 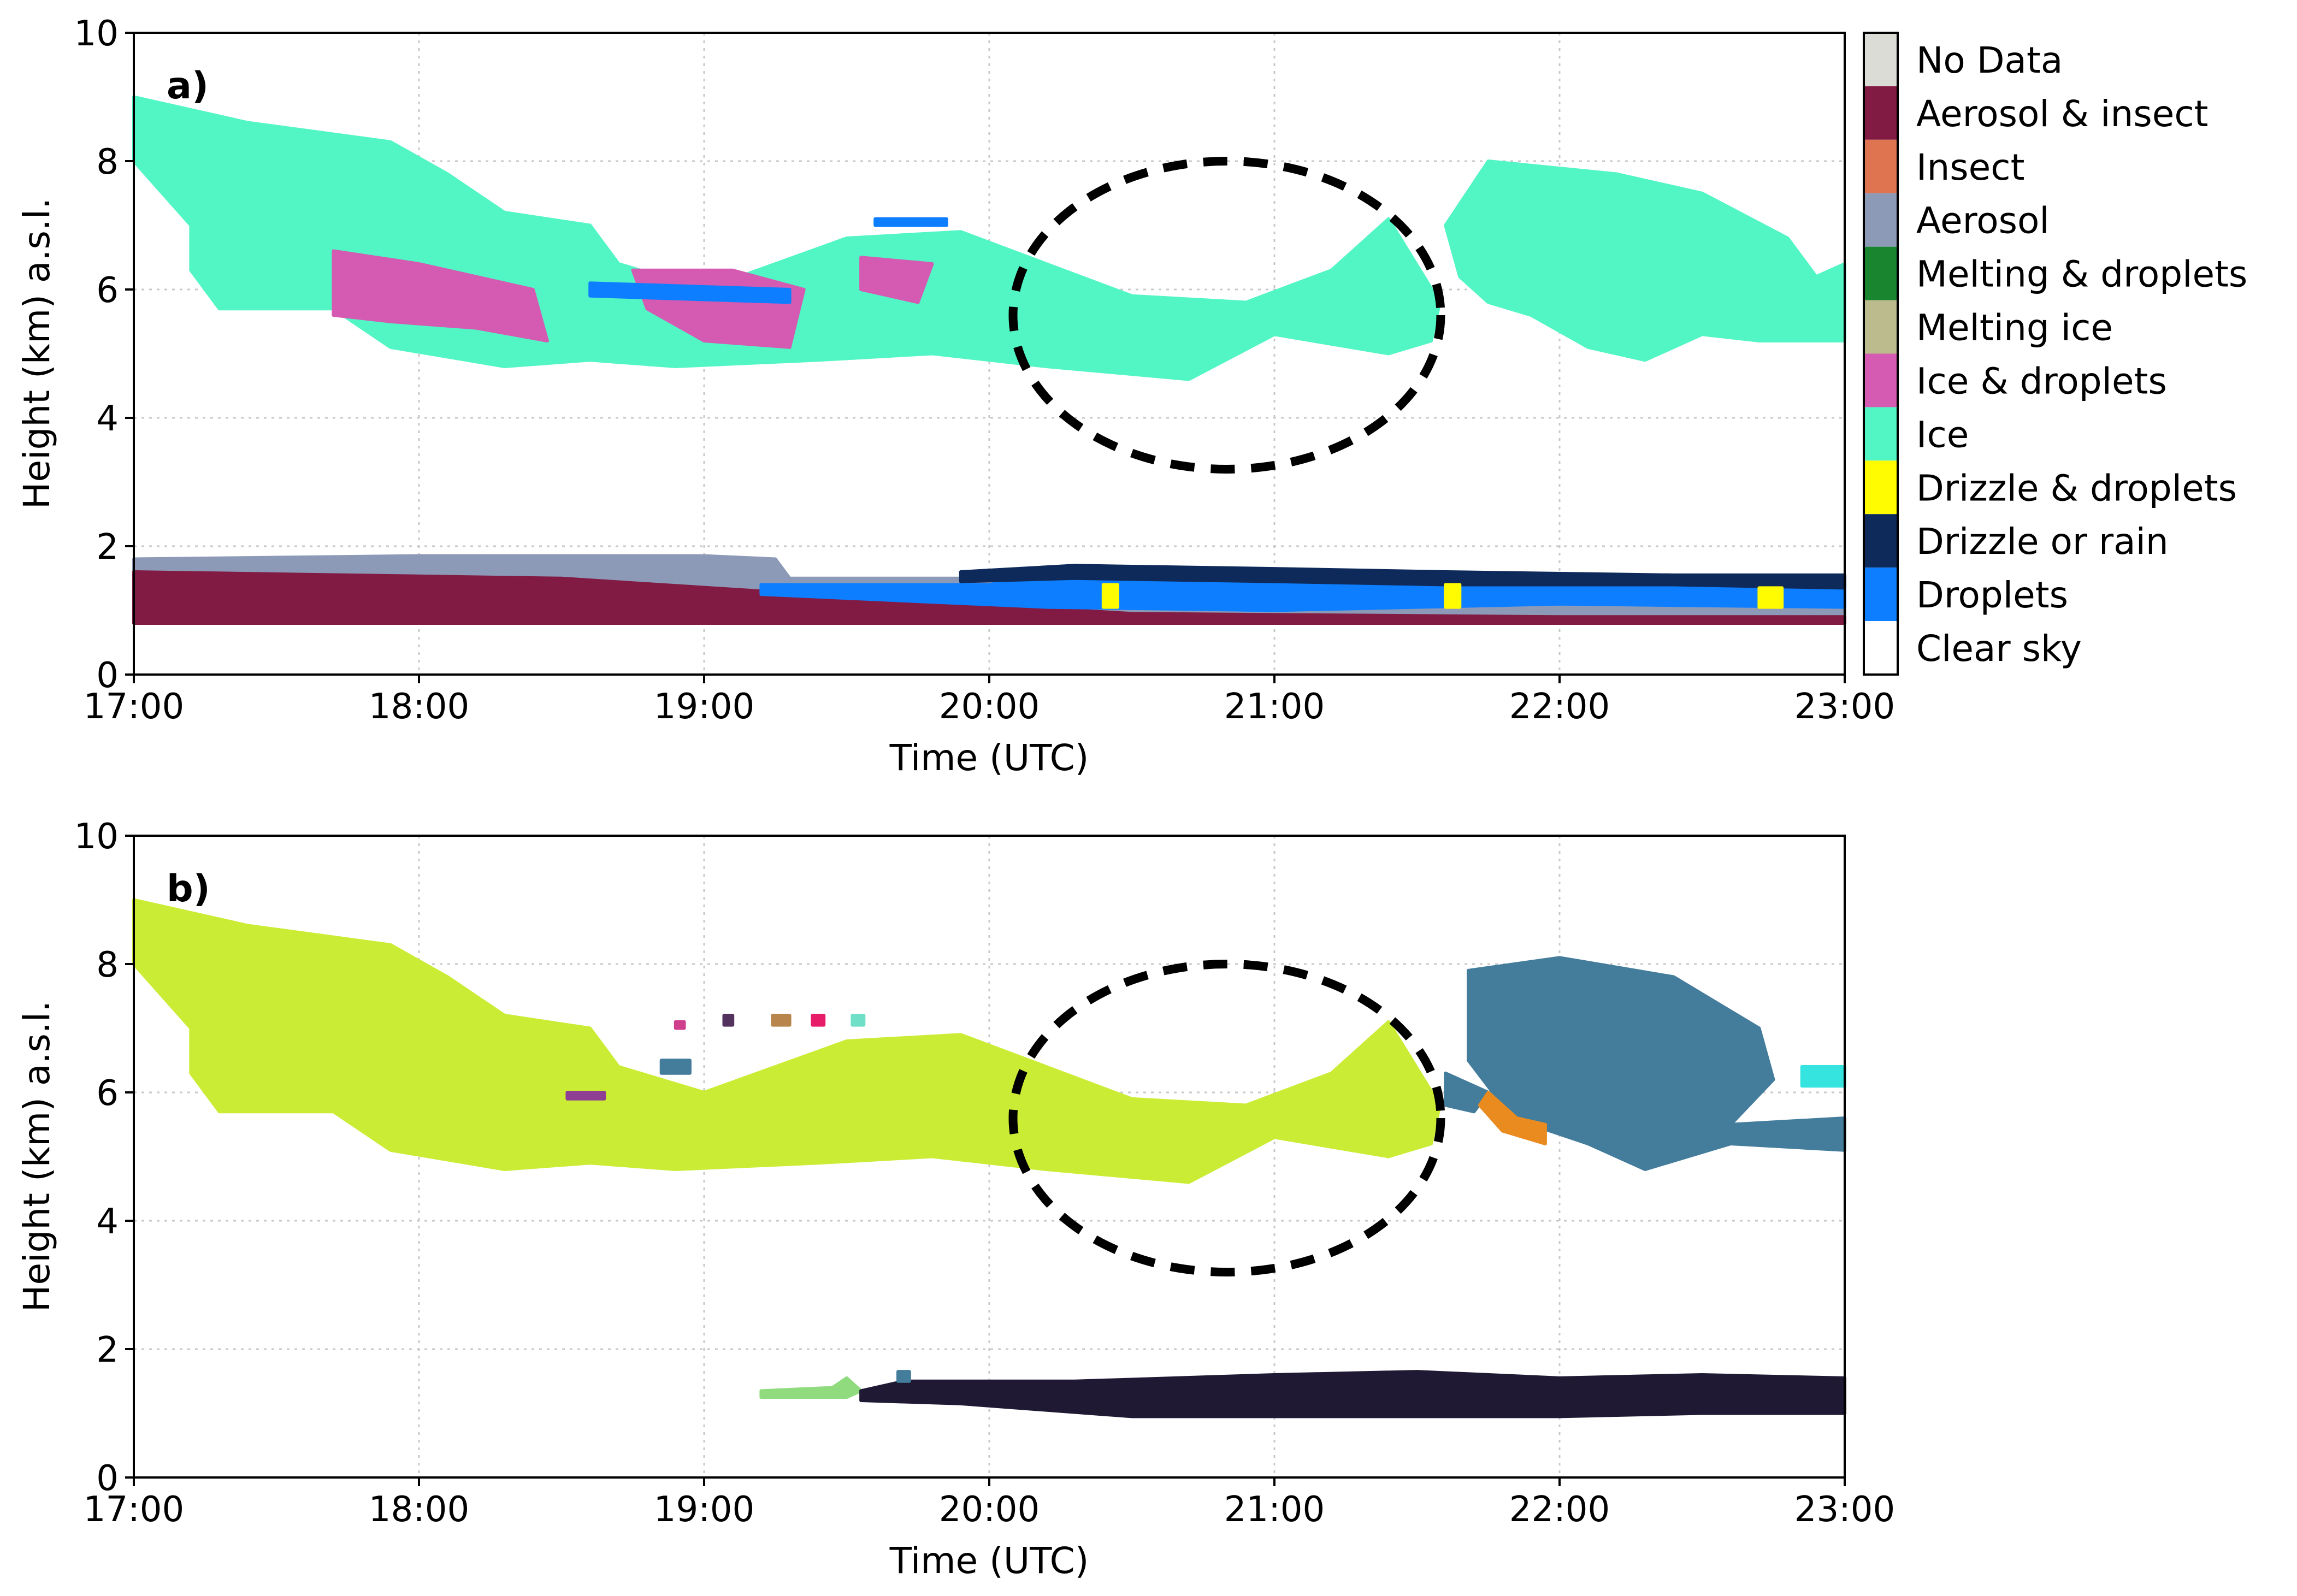 I want to click on legend-label: Aerosol & insect, so click(x=2062, y=114).